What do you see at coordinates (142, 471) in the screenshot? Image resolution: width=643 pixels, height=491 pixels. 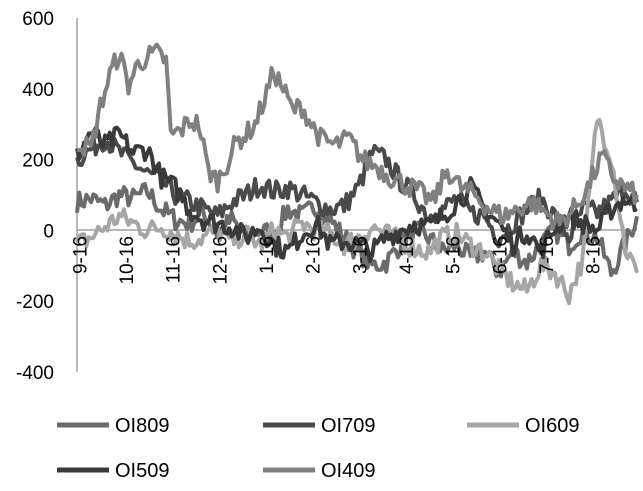 I see `legend-label: OI509` at bounding box center [142, 471].